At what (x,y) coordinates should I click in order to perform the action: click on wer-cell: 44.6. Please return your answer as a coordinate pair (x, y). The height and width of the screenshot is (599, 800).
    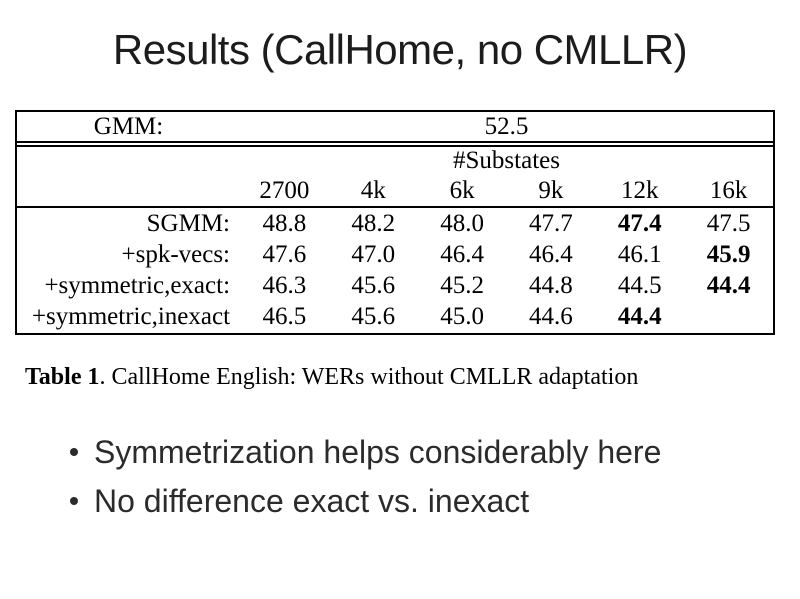
    Looking at the image, I should click on (551, 316).